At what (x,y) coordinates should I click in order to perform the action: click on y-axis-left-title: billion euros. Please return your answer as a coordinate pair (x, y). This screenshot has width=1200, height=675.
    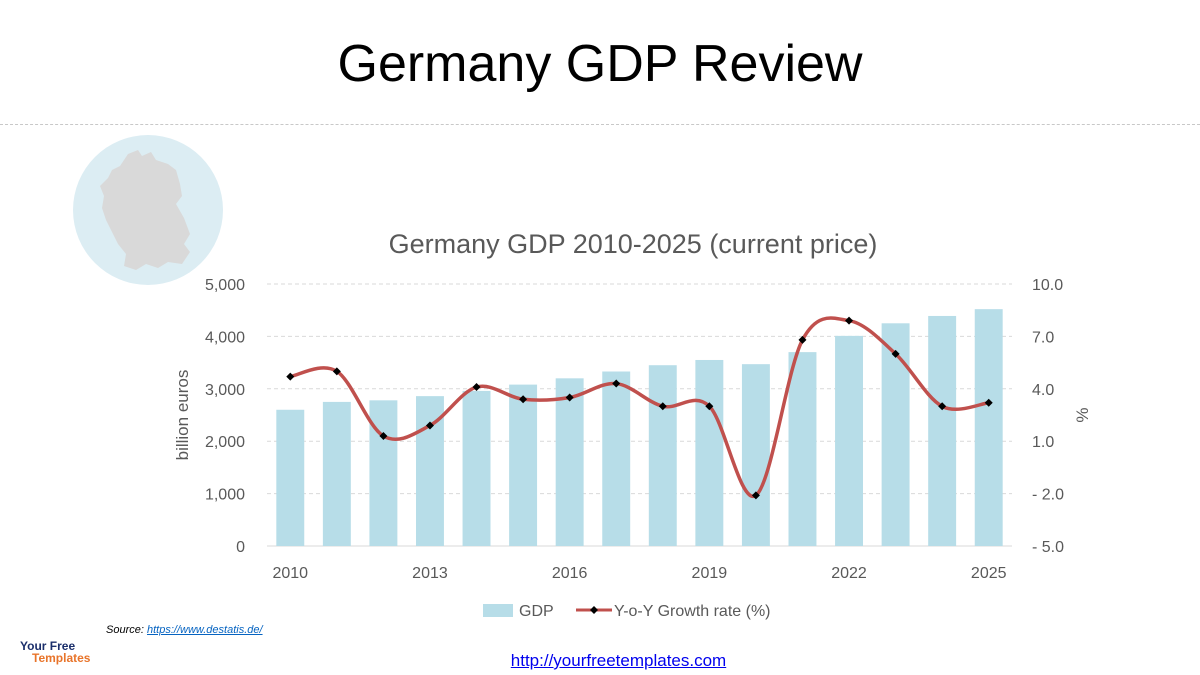
    Looking at the image, I should click on (182, 415).